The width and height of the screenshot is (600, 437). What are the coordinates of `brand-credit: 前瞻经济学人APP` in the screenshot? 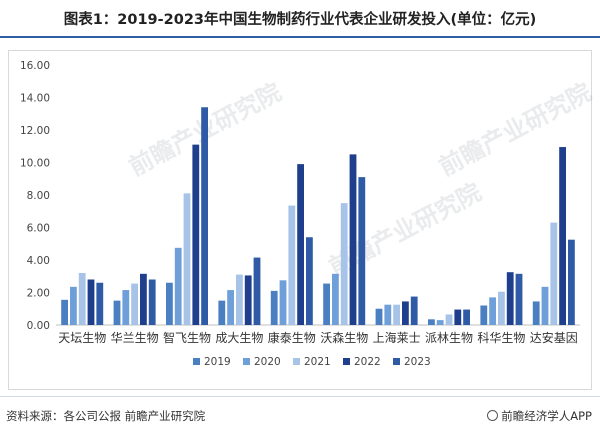 It's located at (539, 416).